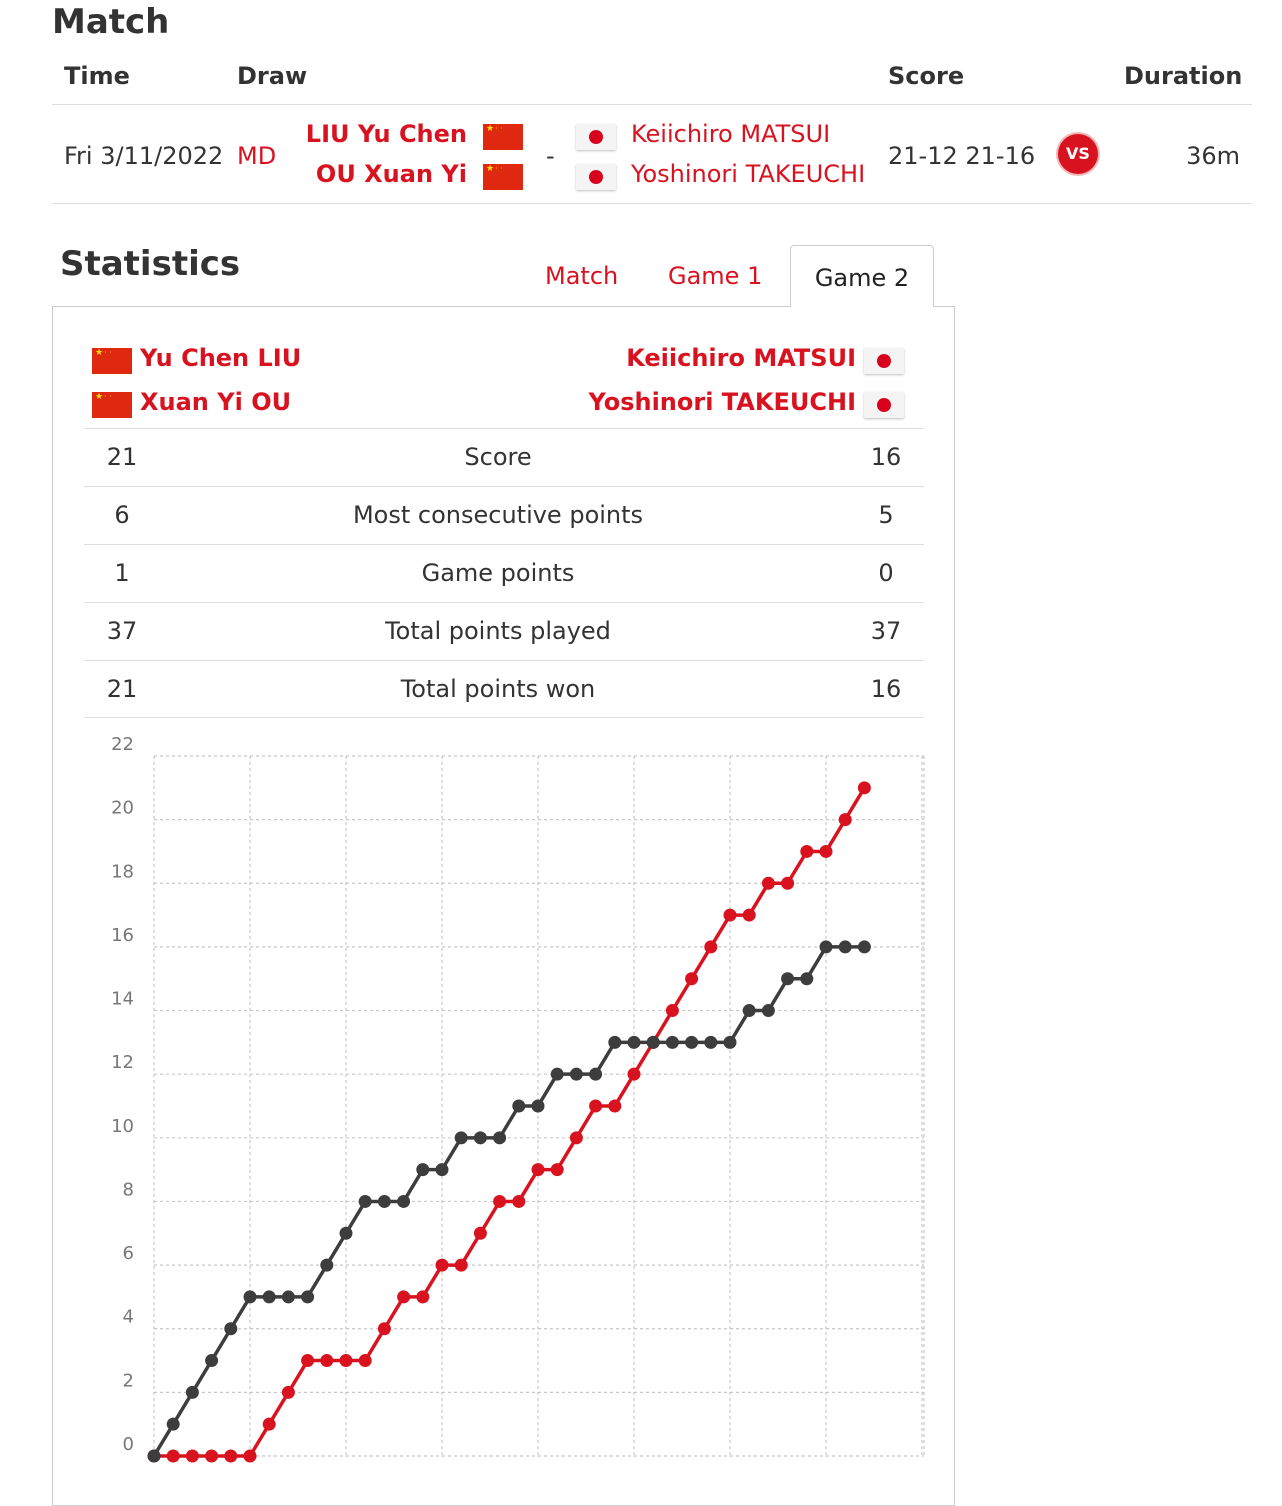  I want to click on match-time: Fri 3/11/2022, so click(144, 156).